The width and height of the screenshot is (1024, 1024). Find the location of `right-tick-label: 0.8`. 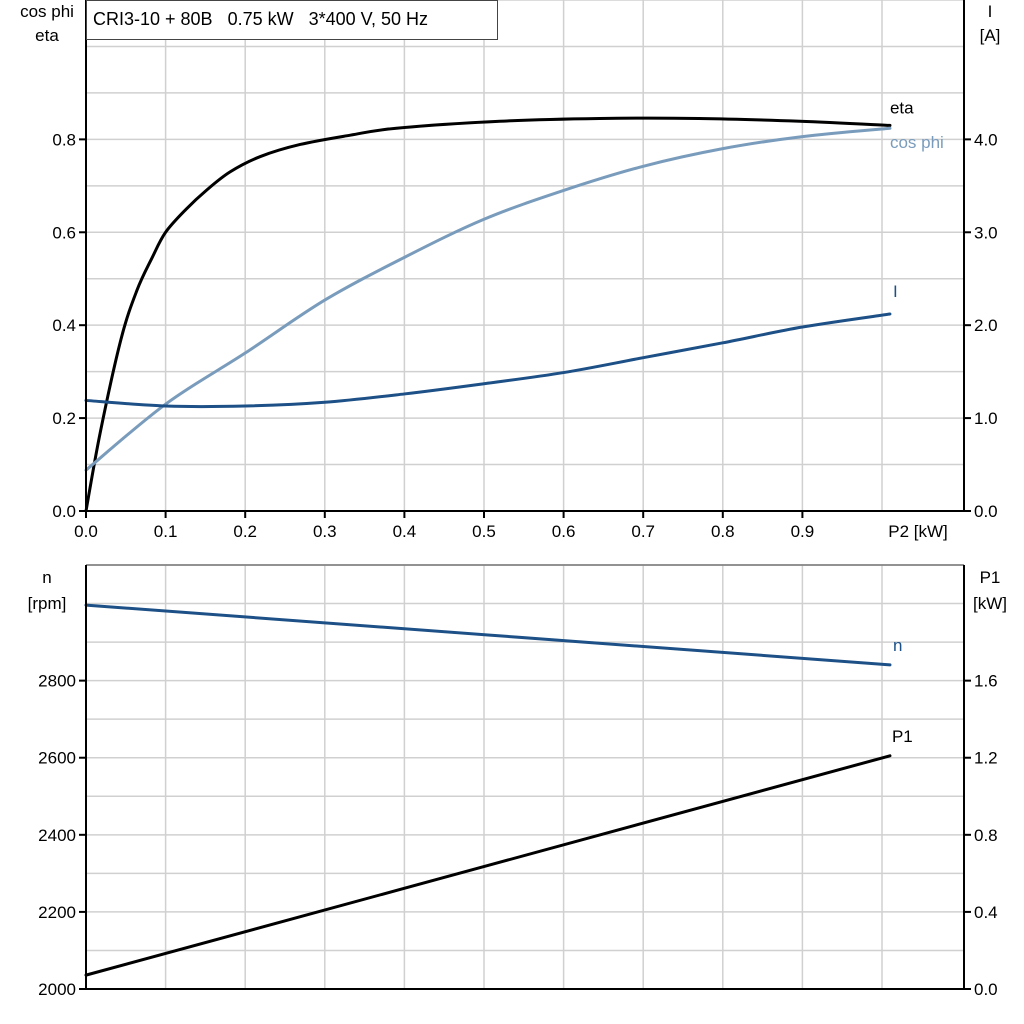

right-tick-label: 0.8 is located at coordinates (986, 835).